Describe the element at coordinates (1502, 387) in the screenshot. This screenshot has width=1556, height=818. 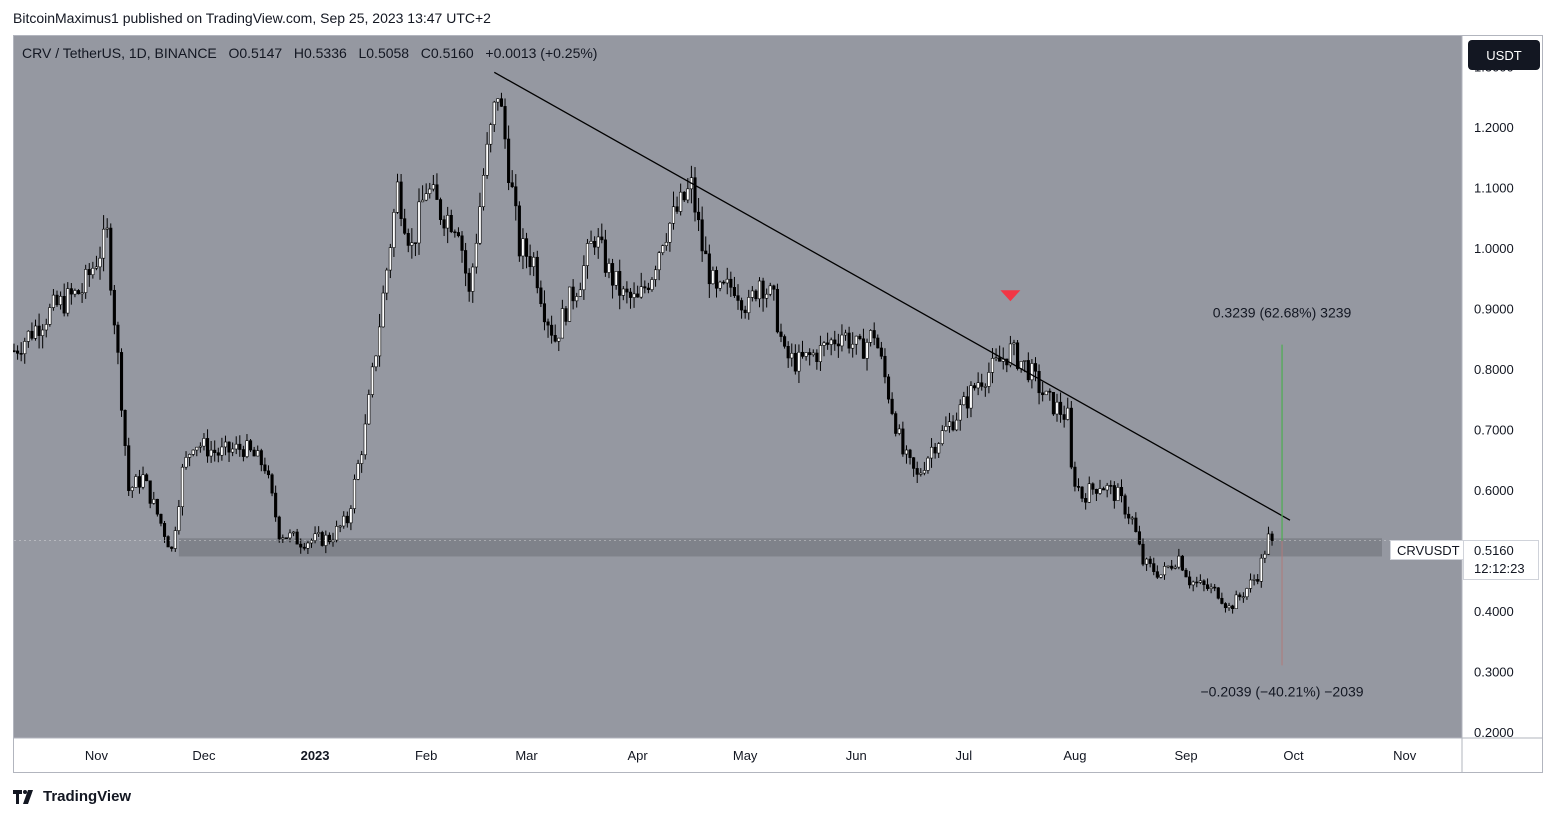
I see `price-axis` at that location.